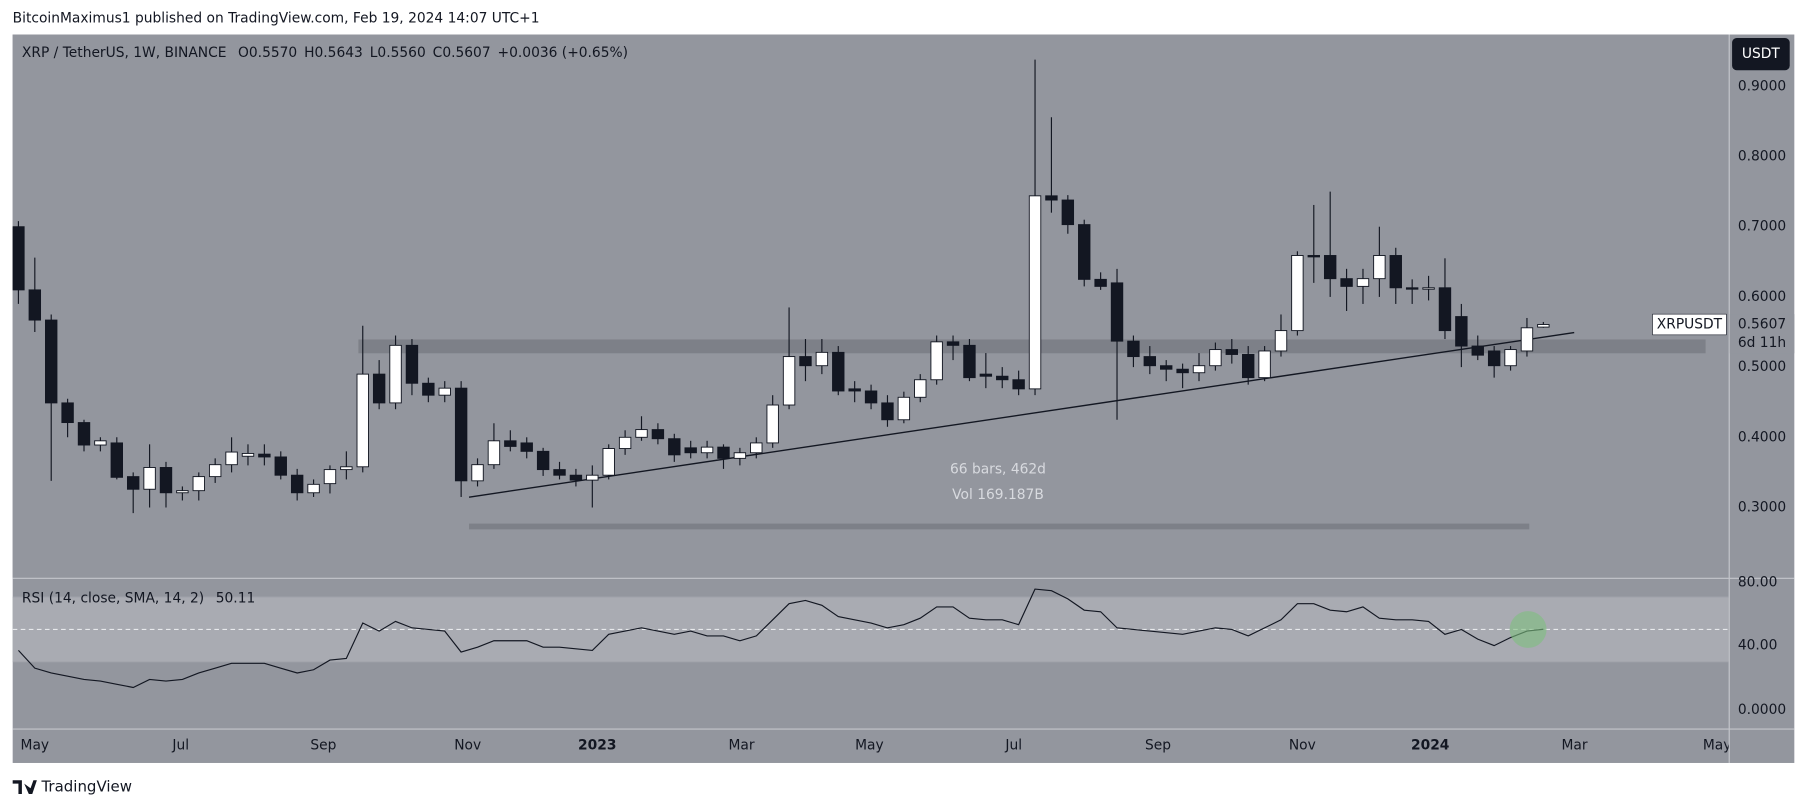 Image resolution: width=1807 pixels, height=809 pixels. Describe the element at coordinates (1762, 297) in the screenshot. I see `y-tick-label: 0.6000` at that location.